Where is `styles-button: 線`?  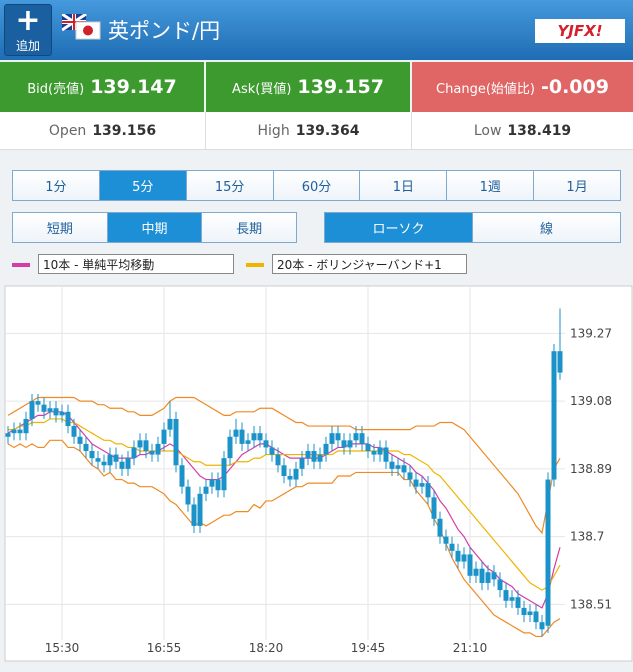
styles-button: 線 is located at coordinates (546, 227).